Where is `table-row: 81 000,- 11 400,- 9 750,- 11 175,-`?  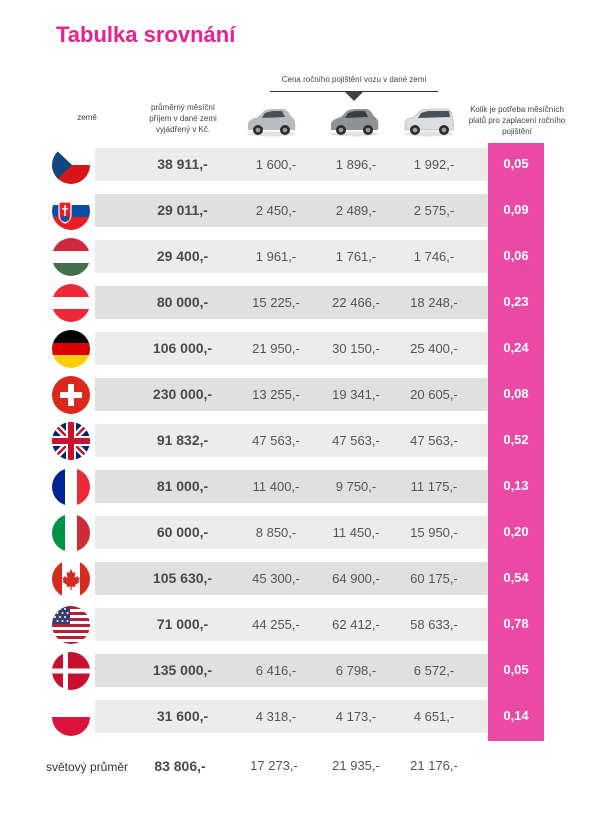
table-row: 81 000,- 11 400,- 9 750,- 11 175,- is located at coordinates (300, 487).